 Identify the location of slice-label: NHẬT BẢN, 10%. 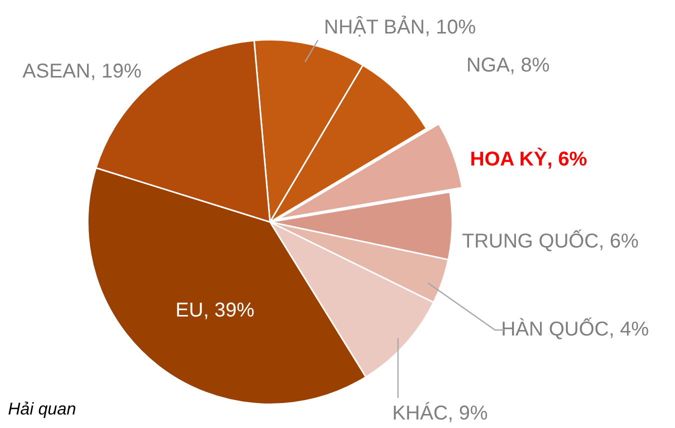
(400, 27).